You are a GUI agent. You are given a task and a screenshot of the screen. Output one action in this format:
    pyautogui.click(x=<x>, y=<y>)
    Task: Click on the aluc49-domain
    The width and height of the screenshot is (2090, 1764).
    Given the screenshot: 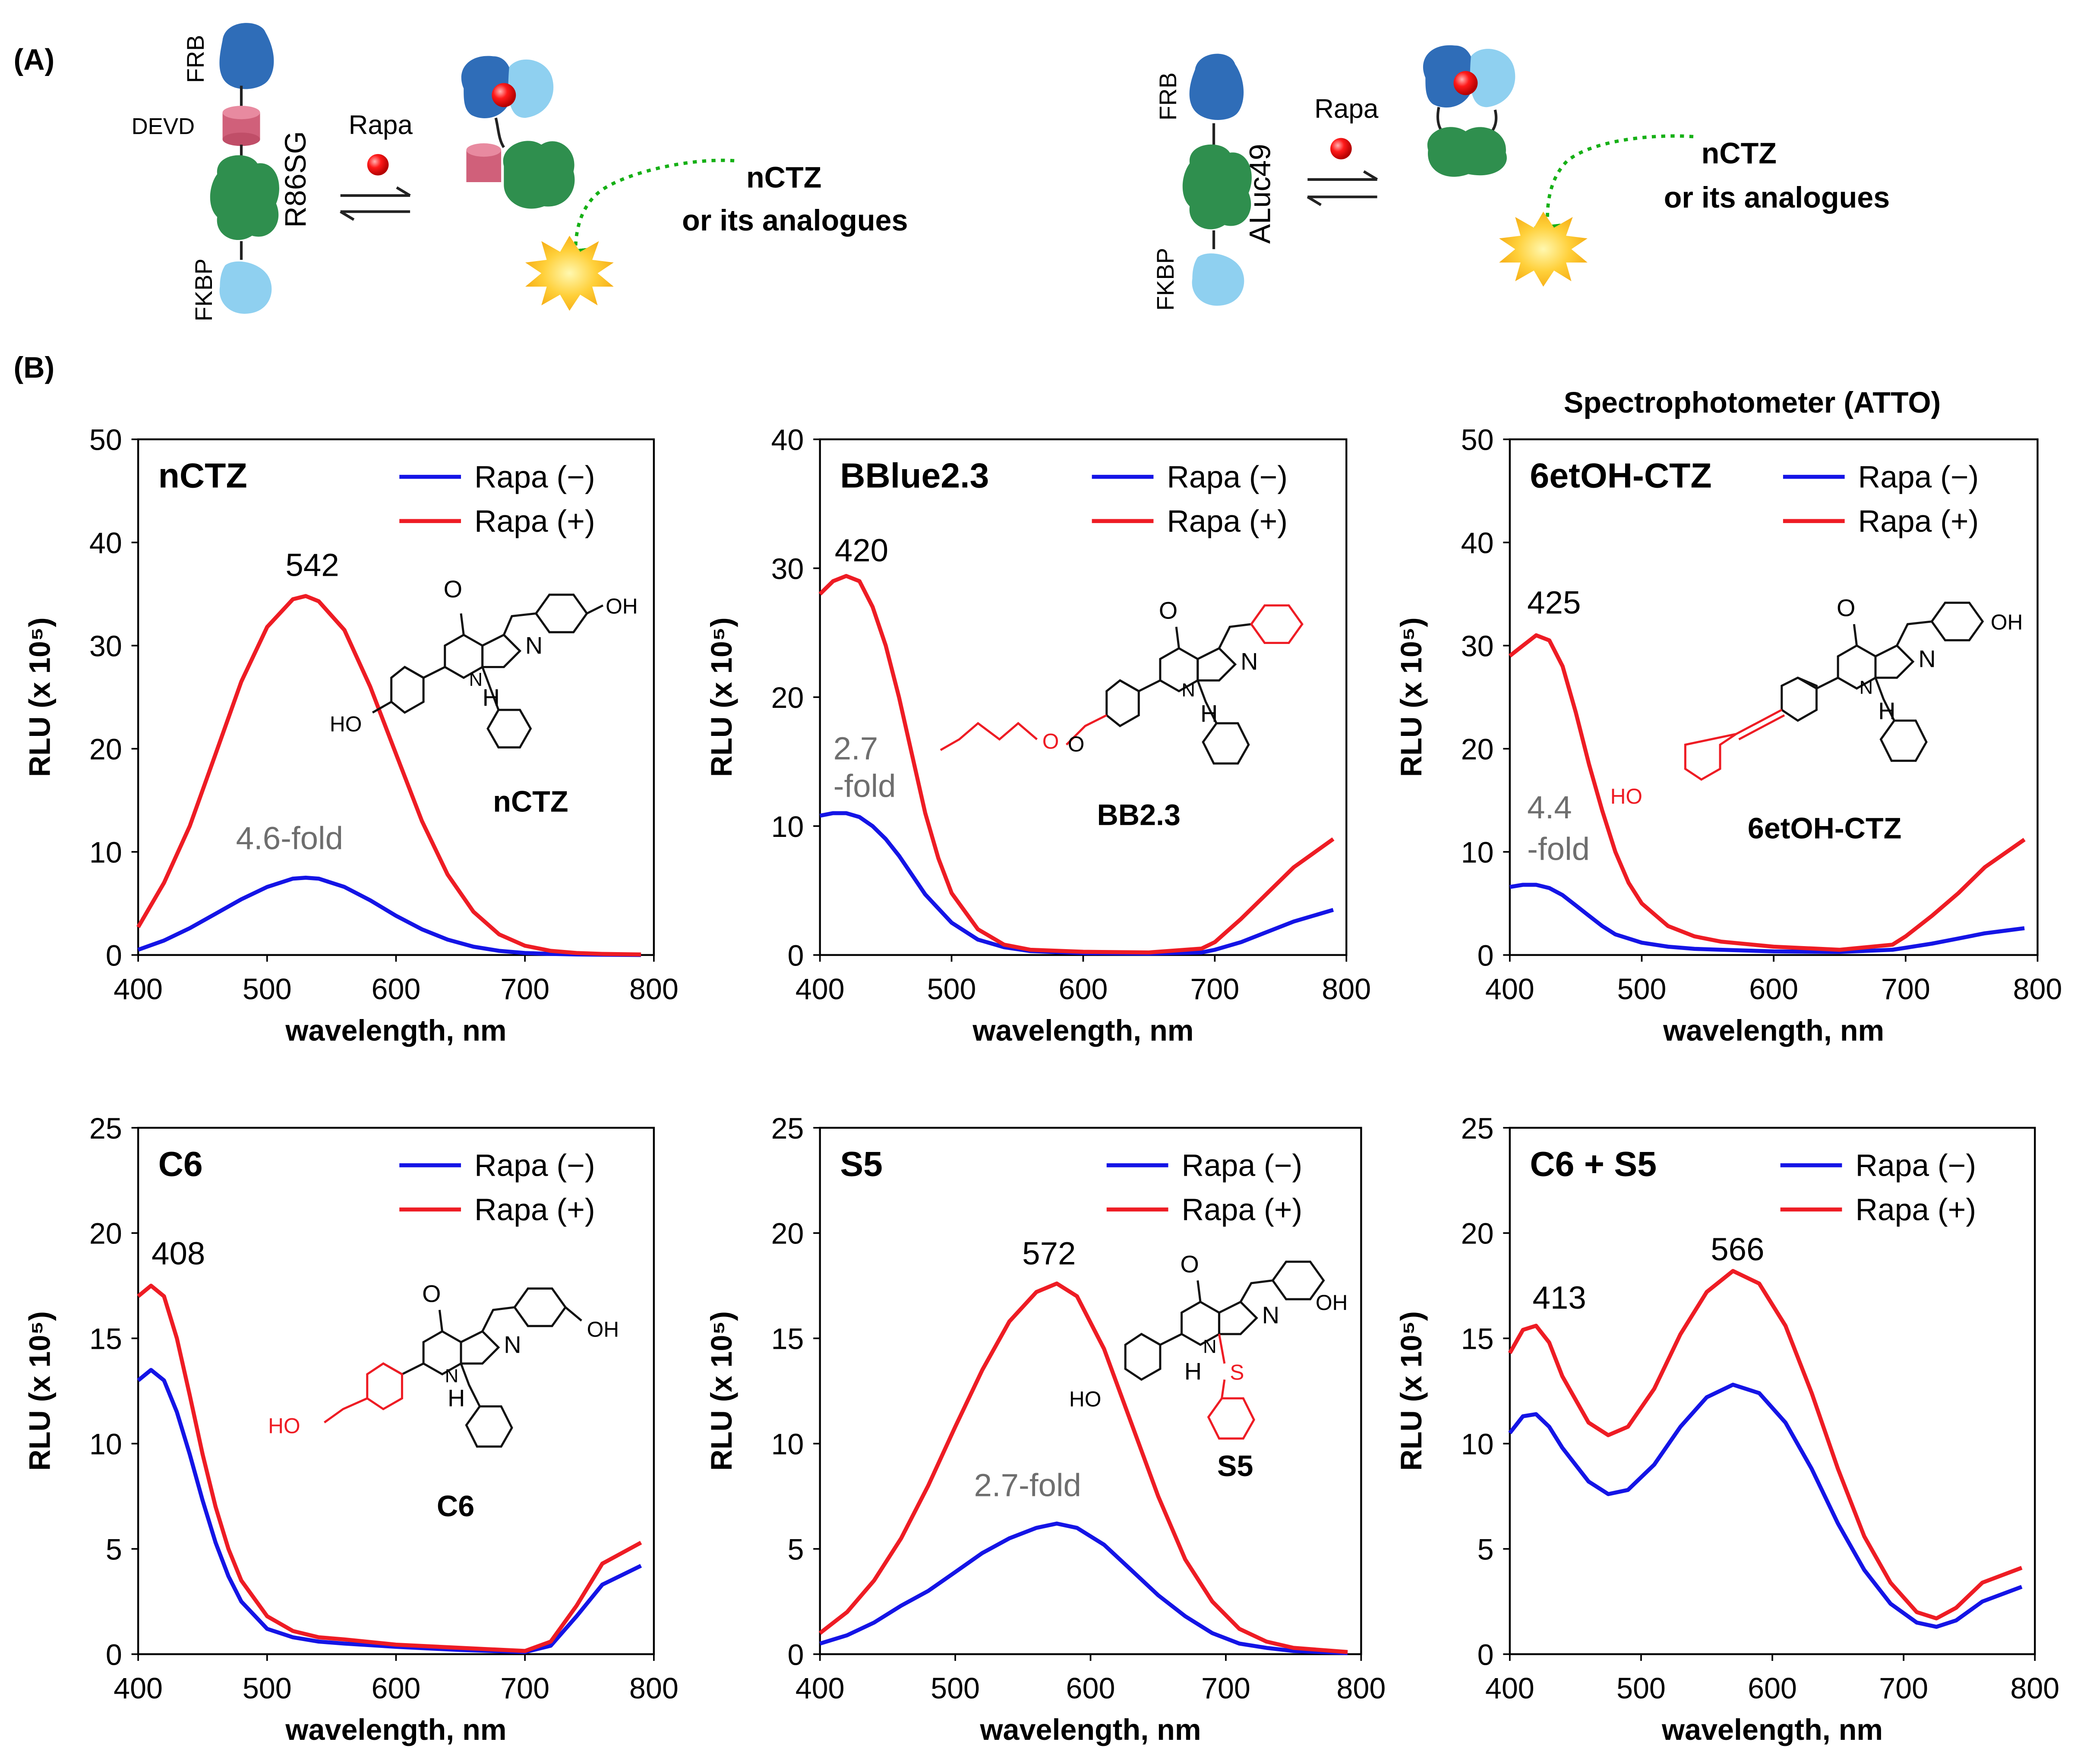 What is the action you would take?
    pyautogui.click(x=1217, y=187)
    